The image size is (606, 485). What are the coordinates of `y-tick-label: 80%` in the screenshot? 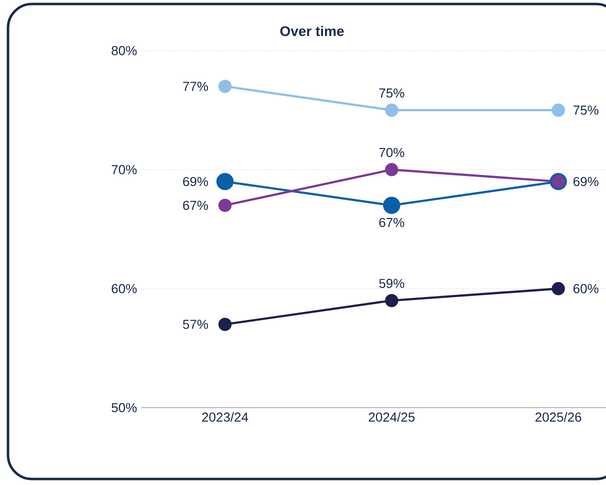 It's located at (124, 51).